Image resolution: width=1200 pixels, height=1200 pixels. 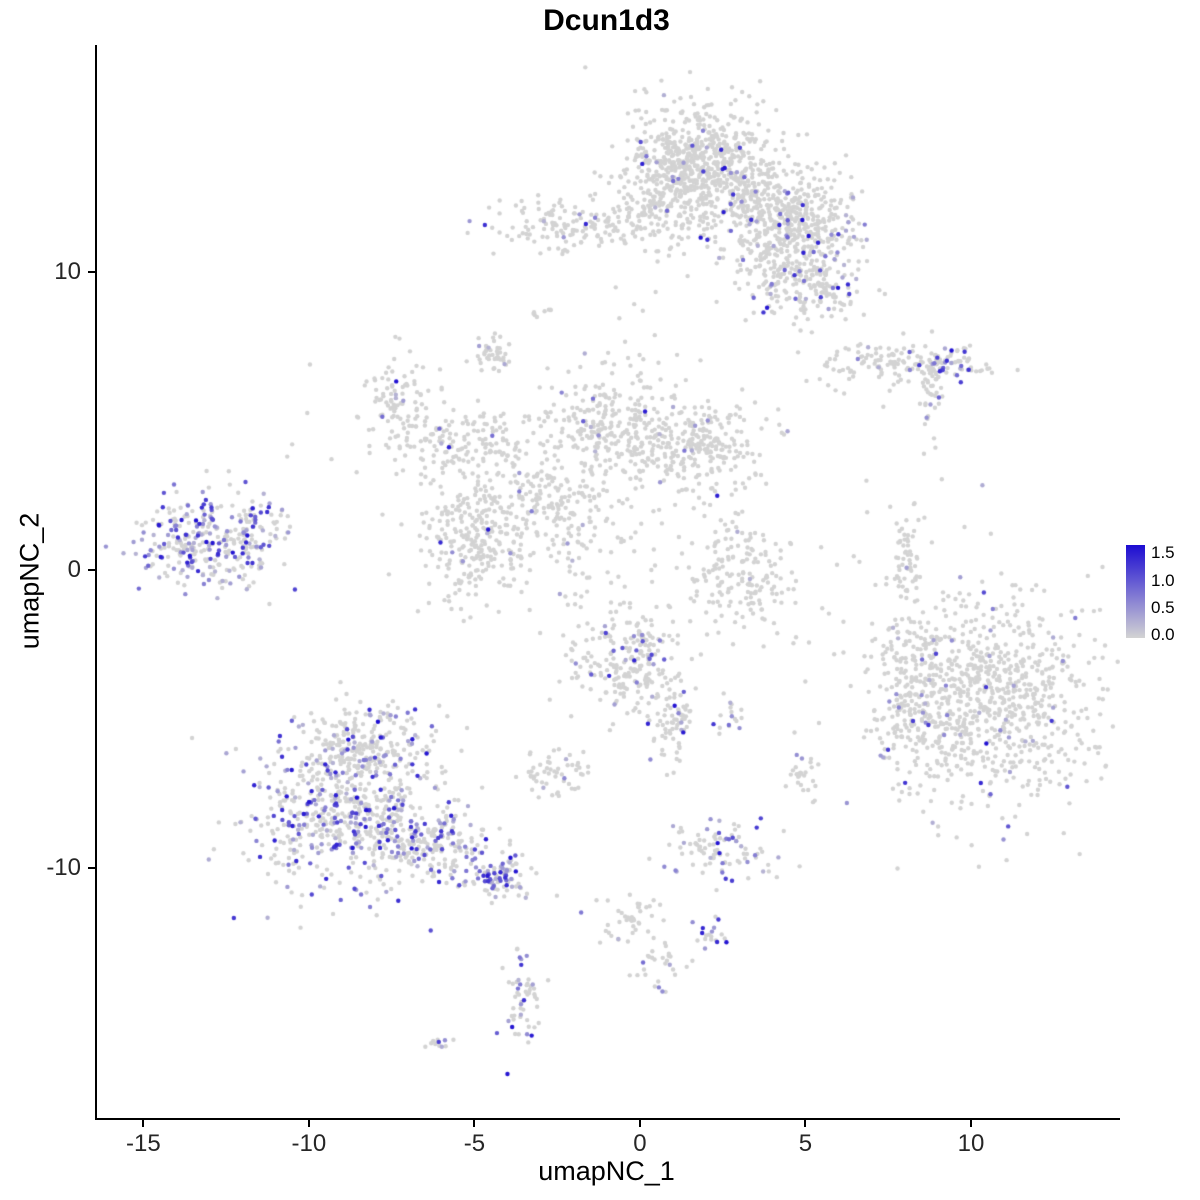 What do you see at coordinates (74, 569) in the screenshot?
I see `y-tick-label: 0` at bounding box center [74, 569].